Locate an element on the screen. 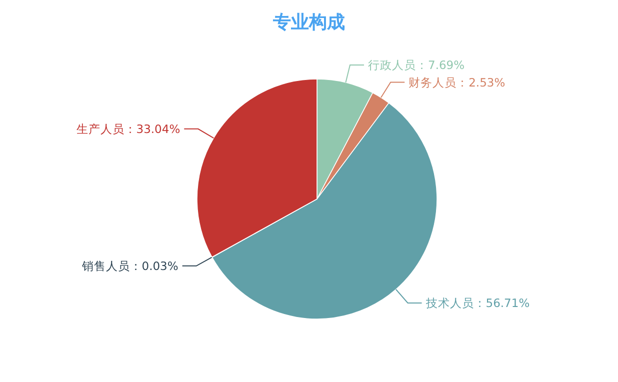 This screenshot has height=382, width=618. slice-label: 生产人员：33.04% is located at coordinates (128, 129).